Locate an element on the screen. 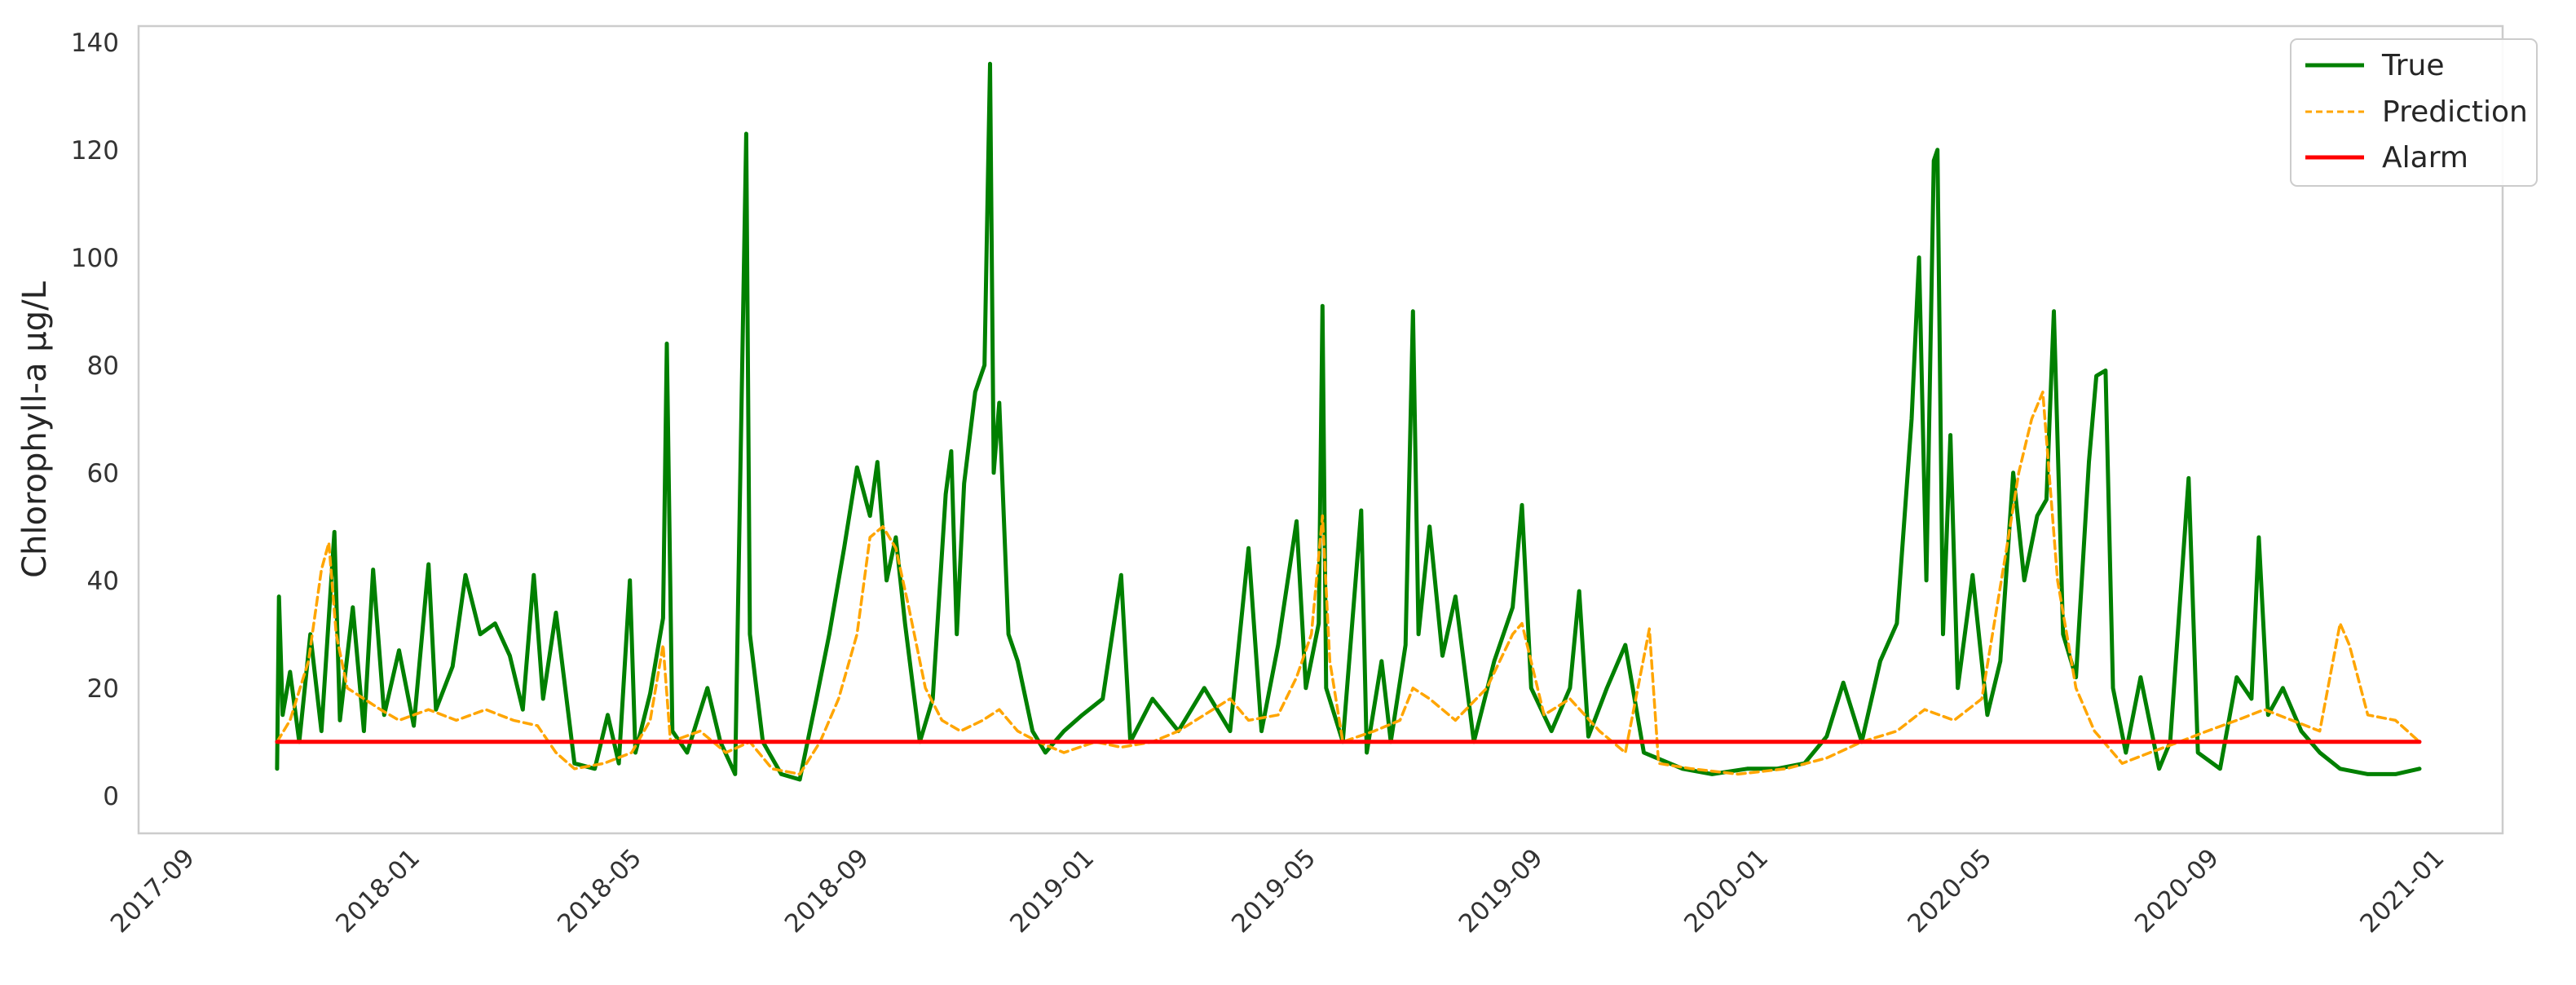 The height and width of the screenshot is (985, 2576). x-tick-label: 2019-05 is located at coordinates (1273, 891).